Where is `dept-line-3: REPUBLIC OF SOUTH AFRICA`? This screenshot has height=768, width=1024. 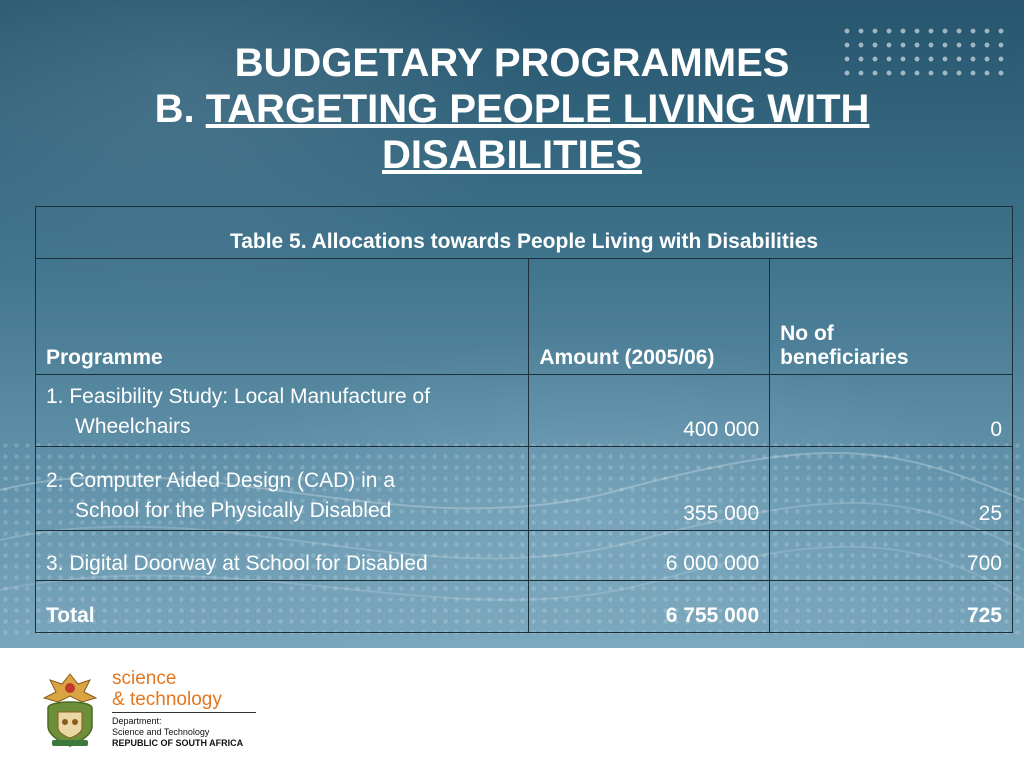 dept-line-3: REPUBLIC OF SOUTH AFRICA is located at coordinates (178, 743).